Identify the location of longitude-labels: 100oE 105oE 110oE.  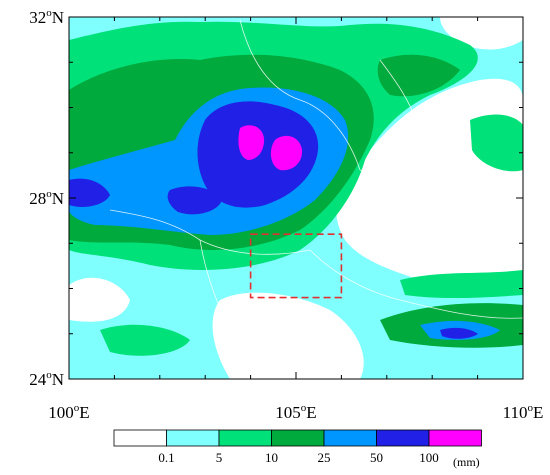
(295, 412).